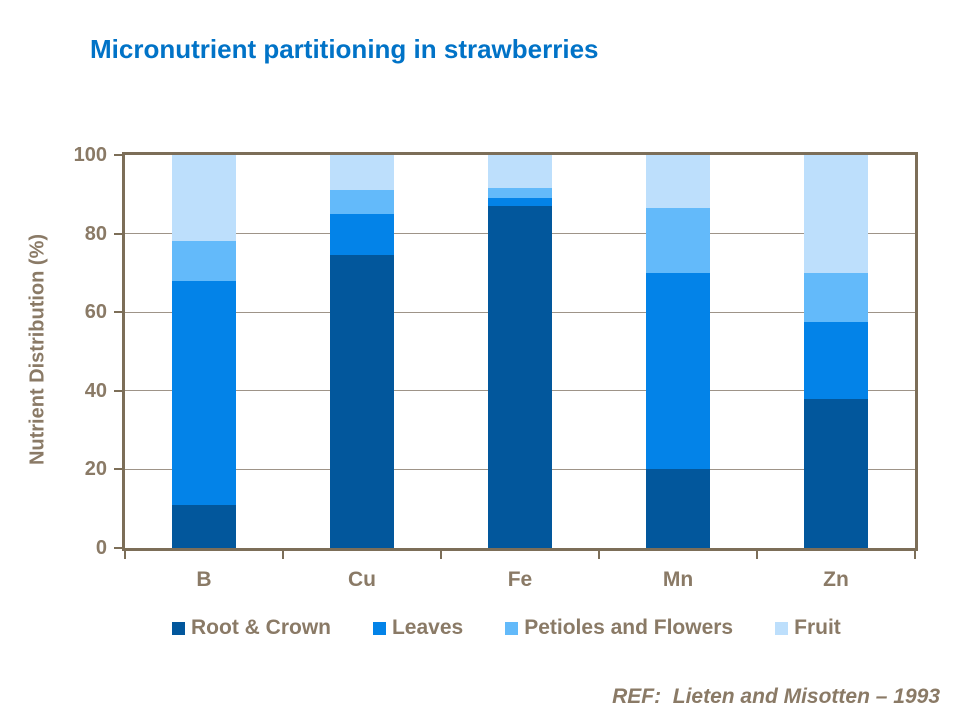 The image size is (960, 720). What do you see at coordinates (427, 627) in the screenshot?
I see `legend-label: Leaves` at bounding box center [427, 627].